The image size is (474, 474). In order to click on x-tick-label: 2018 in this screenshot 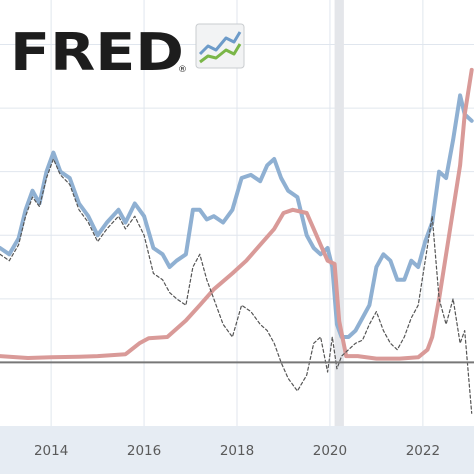, I will do `click(237, 451)`.